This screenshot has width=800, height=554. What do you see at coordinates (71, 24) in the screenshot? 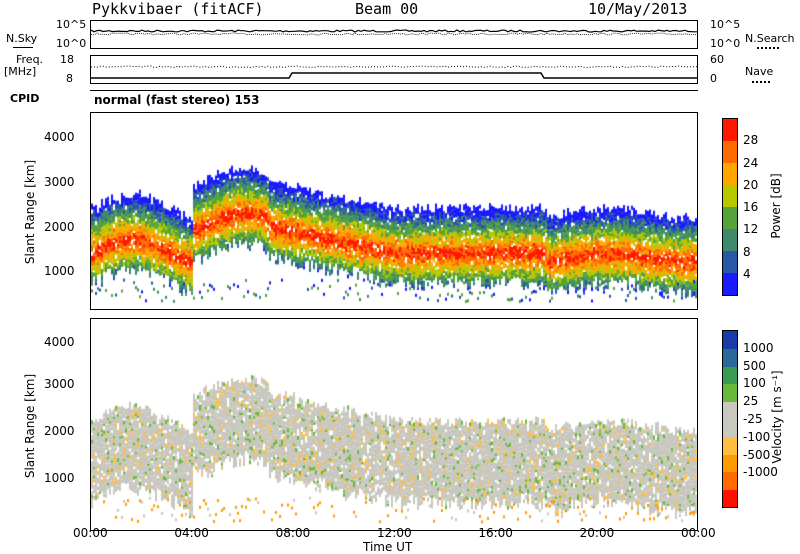
I see `nsky-tick-high: 10^5` at bounding box center [71, 24].